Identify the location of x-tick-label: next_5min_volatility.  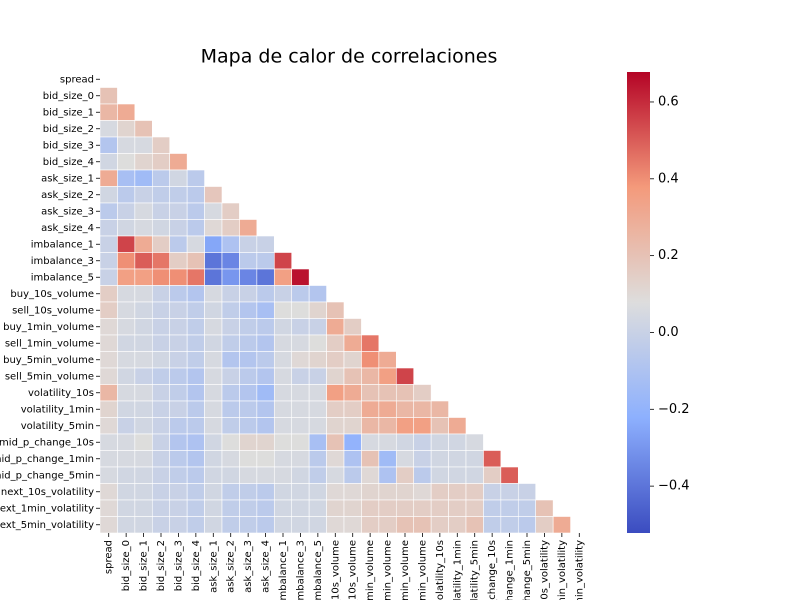
(579, 570).